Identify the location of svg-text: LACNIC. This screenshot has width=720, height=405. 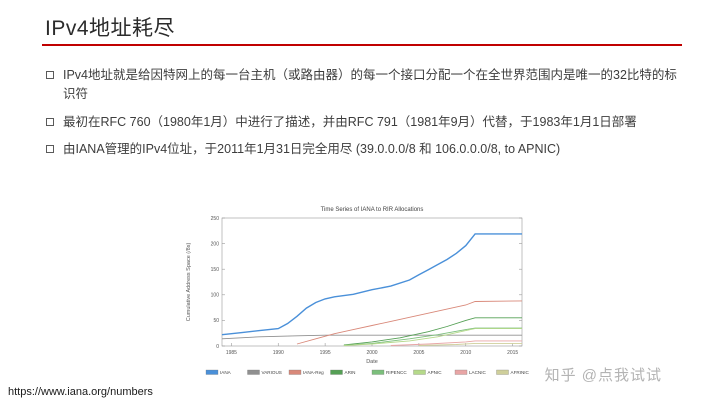
(478, 372).